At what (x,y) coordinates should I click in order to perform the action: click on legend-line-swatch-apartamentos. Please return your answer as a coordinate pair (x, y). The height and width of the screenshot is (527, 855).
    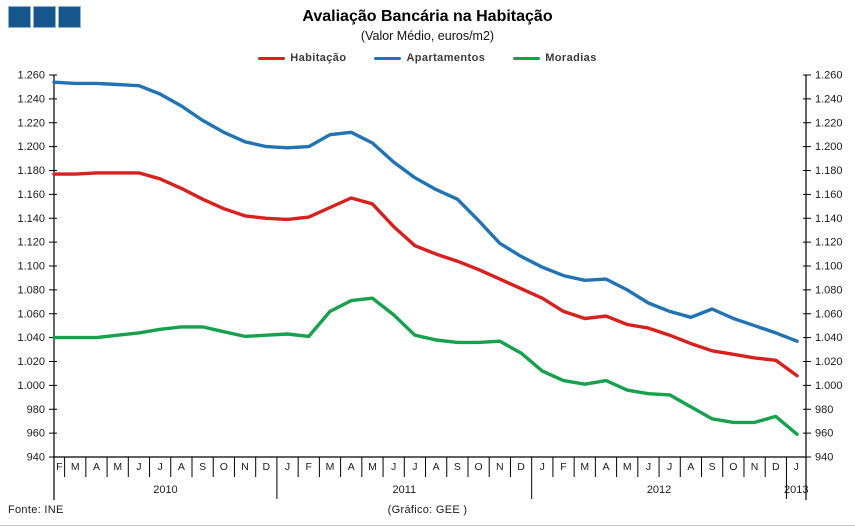
    Looking at the image, I should click on (388, 58).